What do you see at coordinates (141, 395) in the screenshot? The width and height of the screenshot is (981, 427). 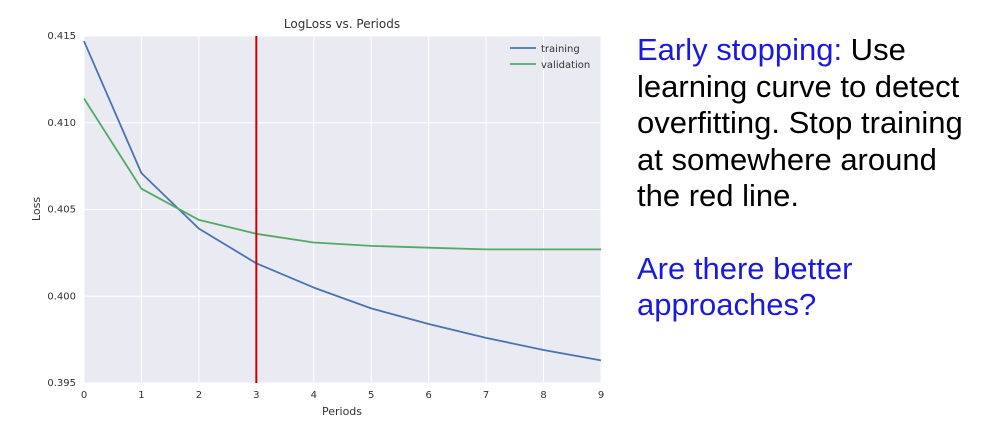 I see `x-tick-label: 1` at bounding box center [141, 395].